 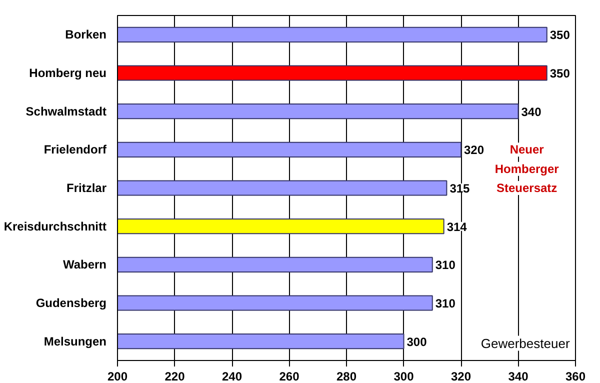 I want to click on y-tick-label: Frielendorf, so click(x=76, y=149).